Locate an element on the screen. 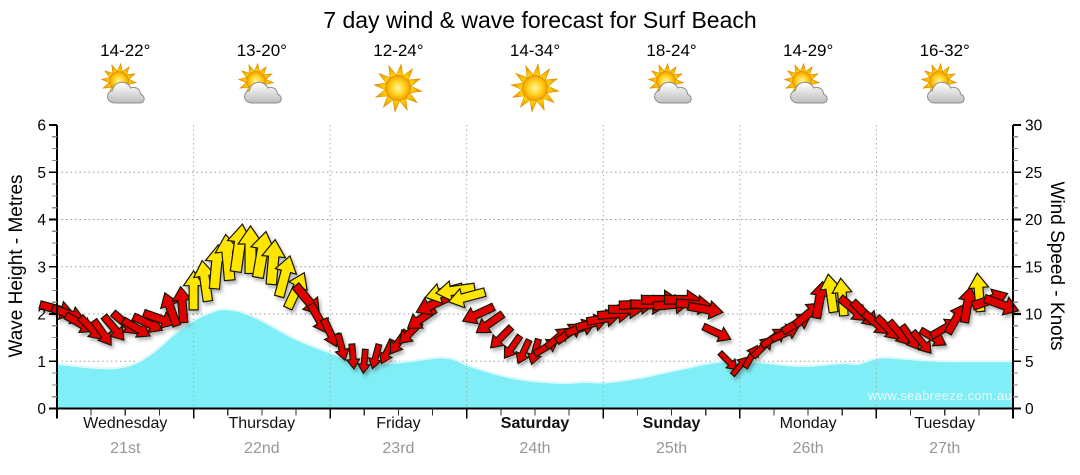 The height and width of the screenshot is (475, 1080). right-tick-label: 5 is located at coordinates (1029, 362).